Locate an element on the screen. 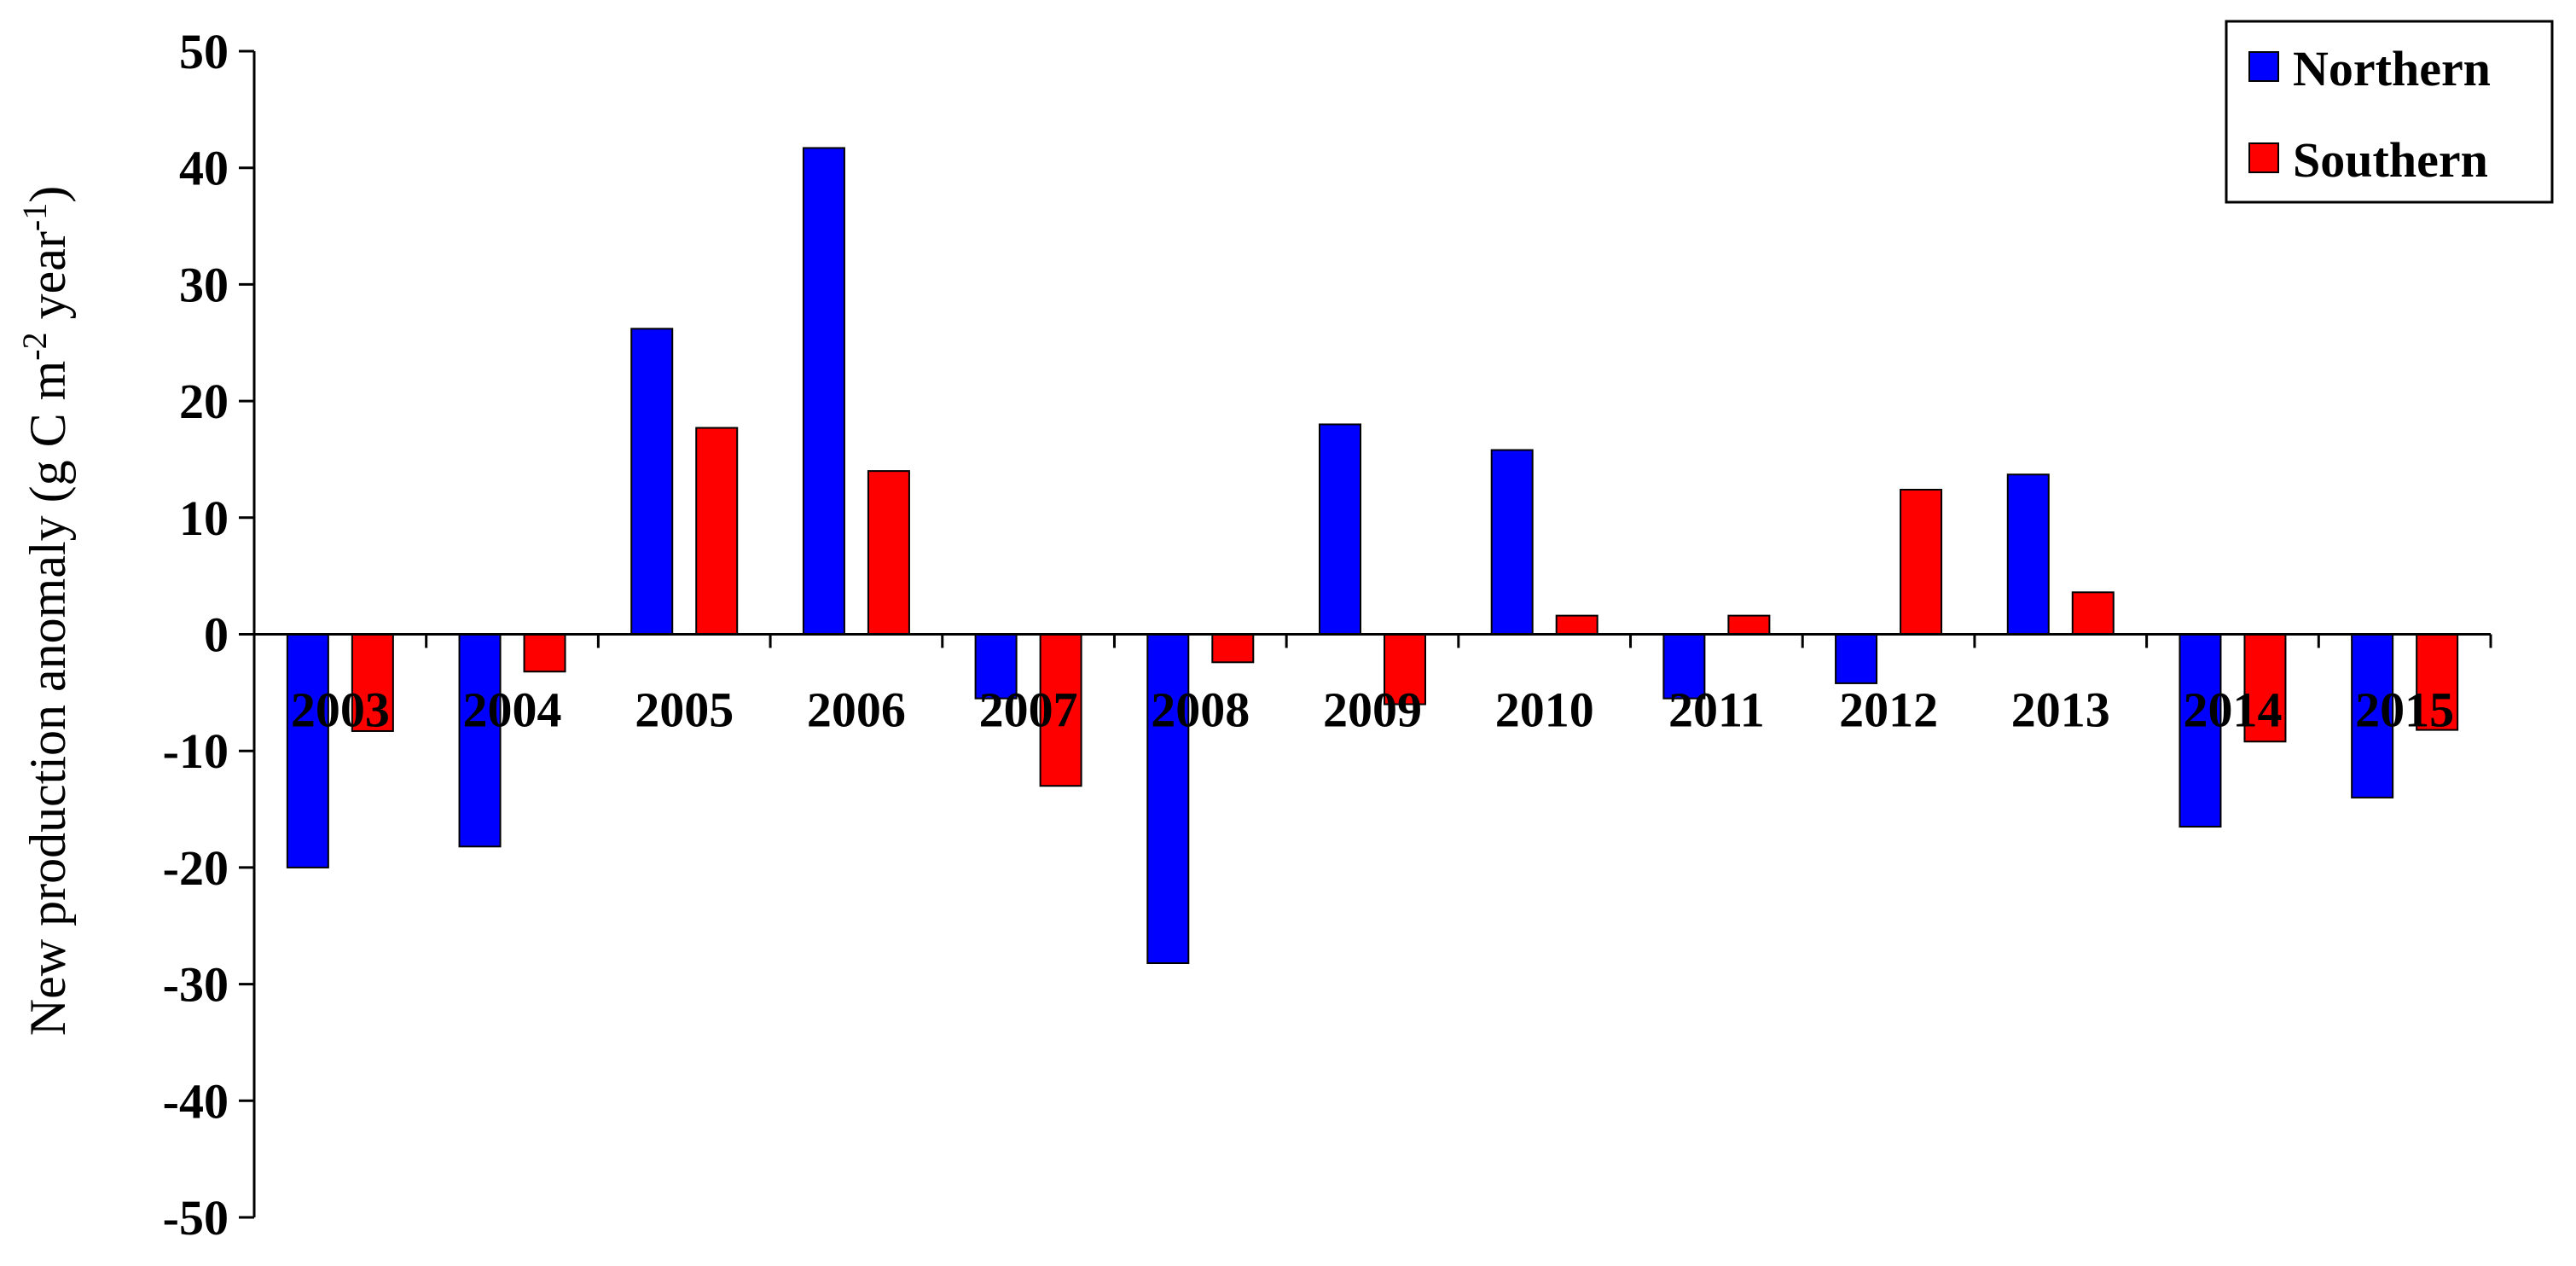 This screenshot has width=2576, height=1266. y-tick-label: 40 is located at coordinates (204, 169).